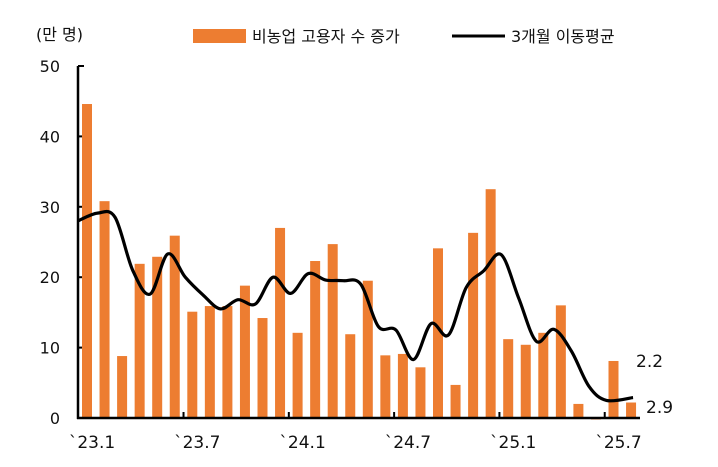 Image resolution: width=718 pixels, height=467 pixels. Describe the element at coordinates (219, 36) in the screenshot. I see `legend-swatch-bar` at that location.